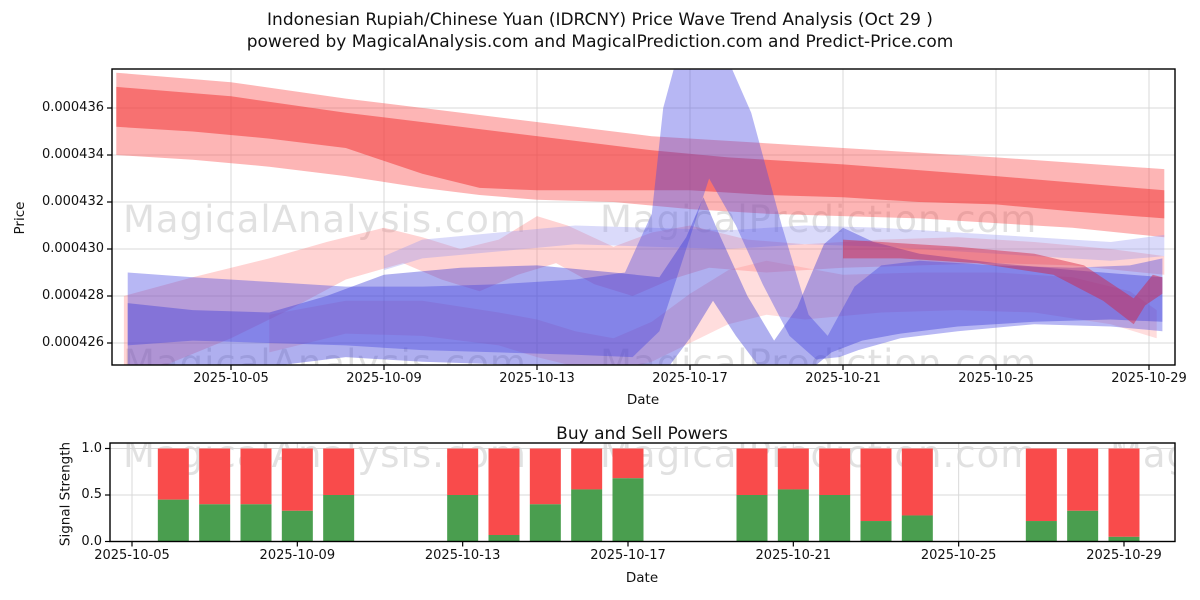  Describe the element at coordinates (713, 312) in the screenshot. I see `band-low-wave-pink` at that location.